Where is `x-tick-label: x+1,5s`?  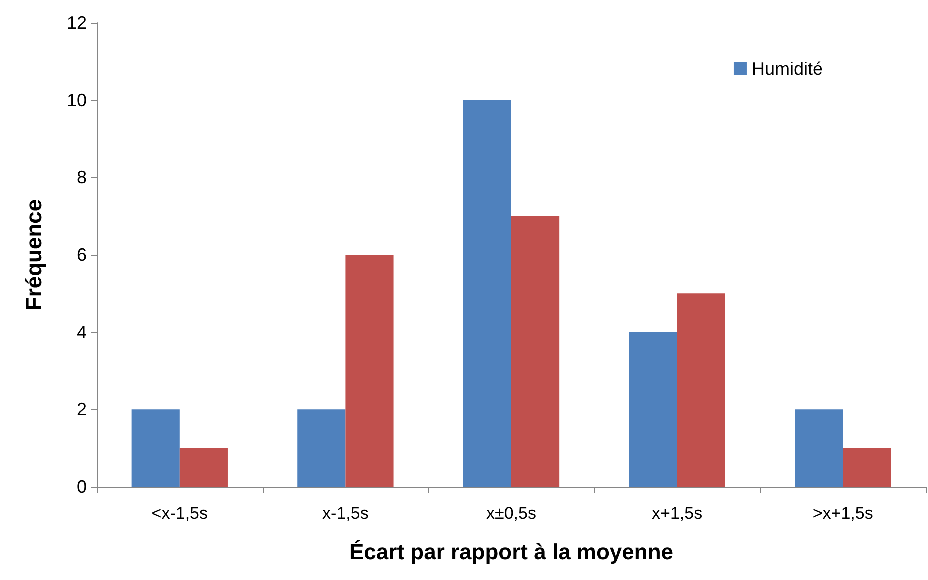 x-tick-label: x+1,5s is located at coordinates (677, 513).